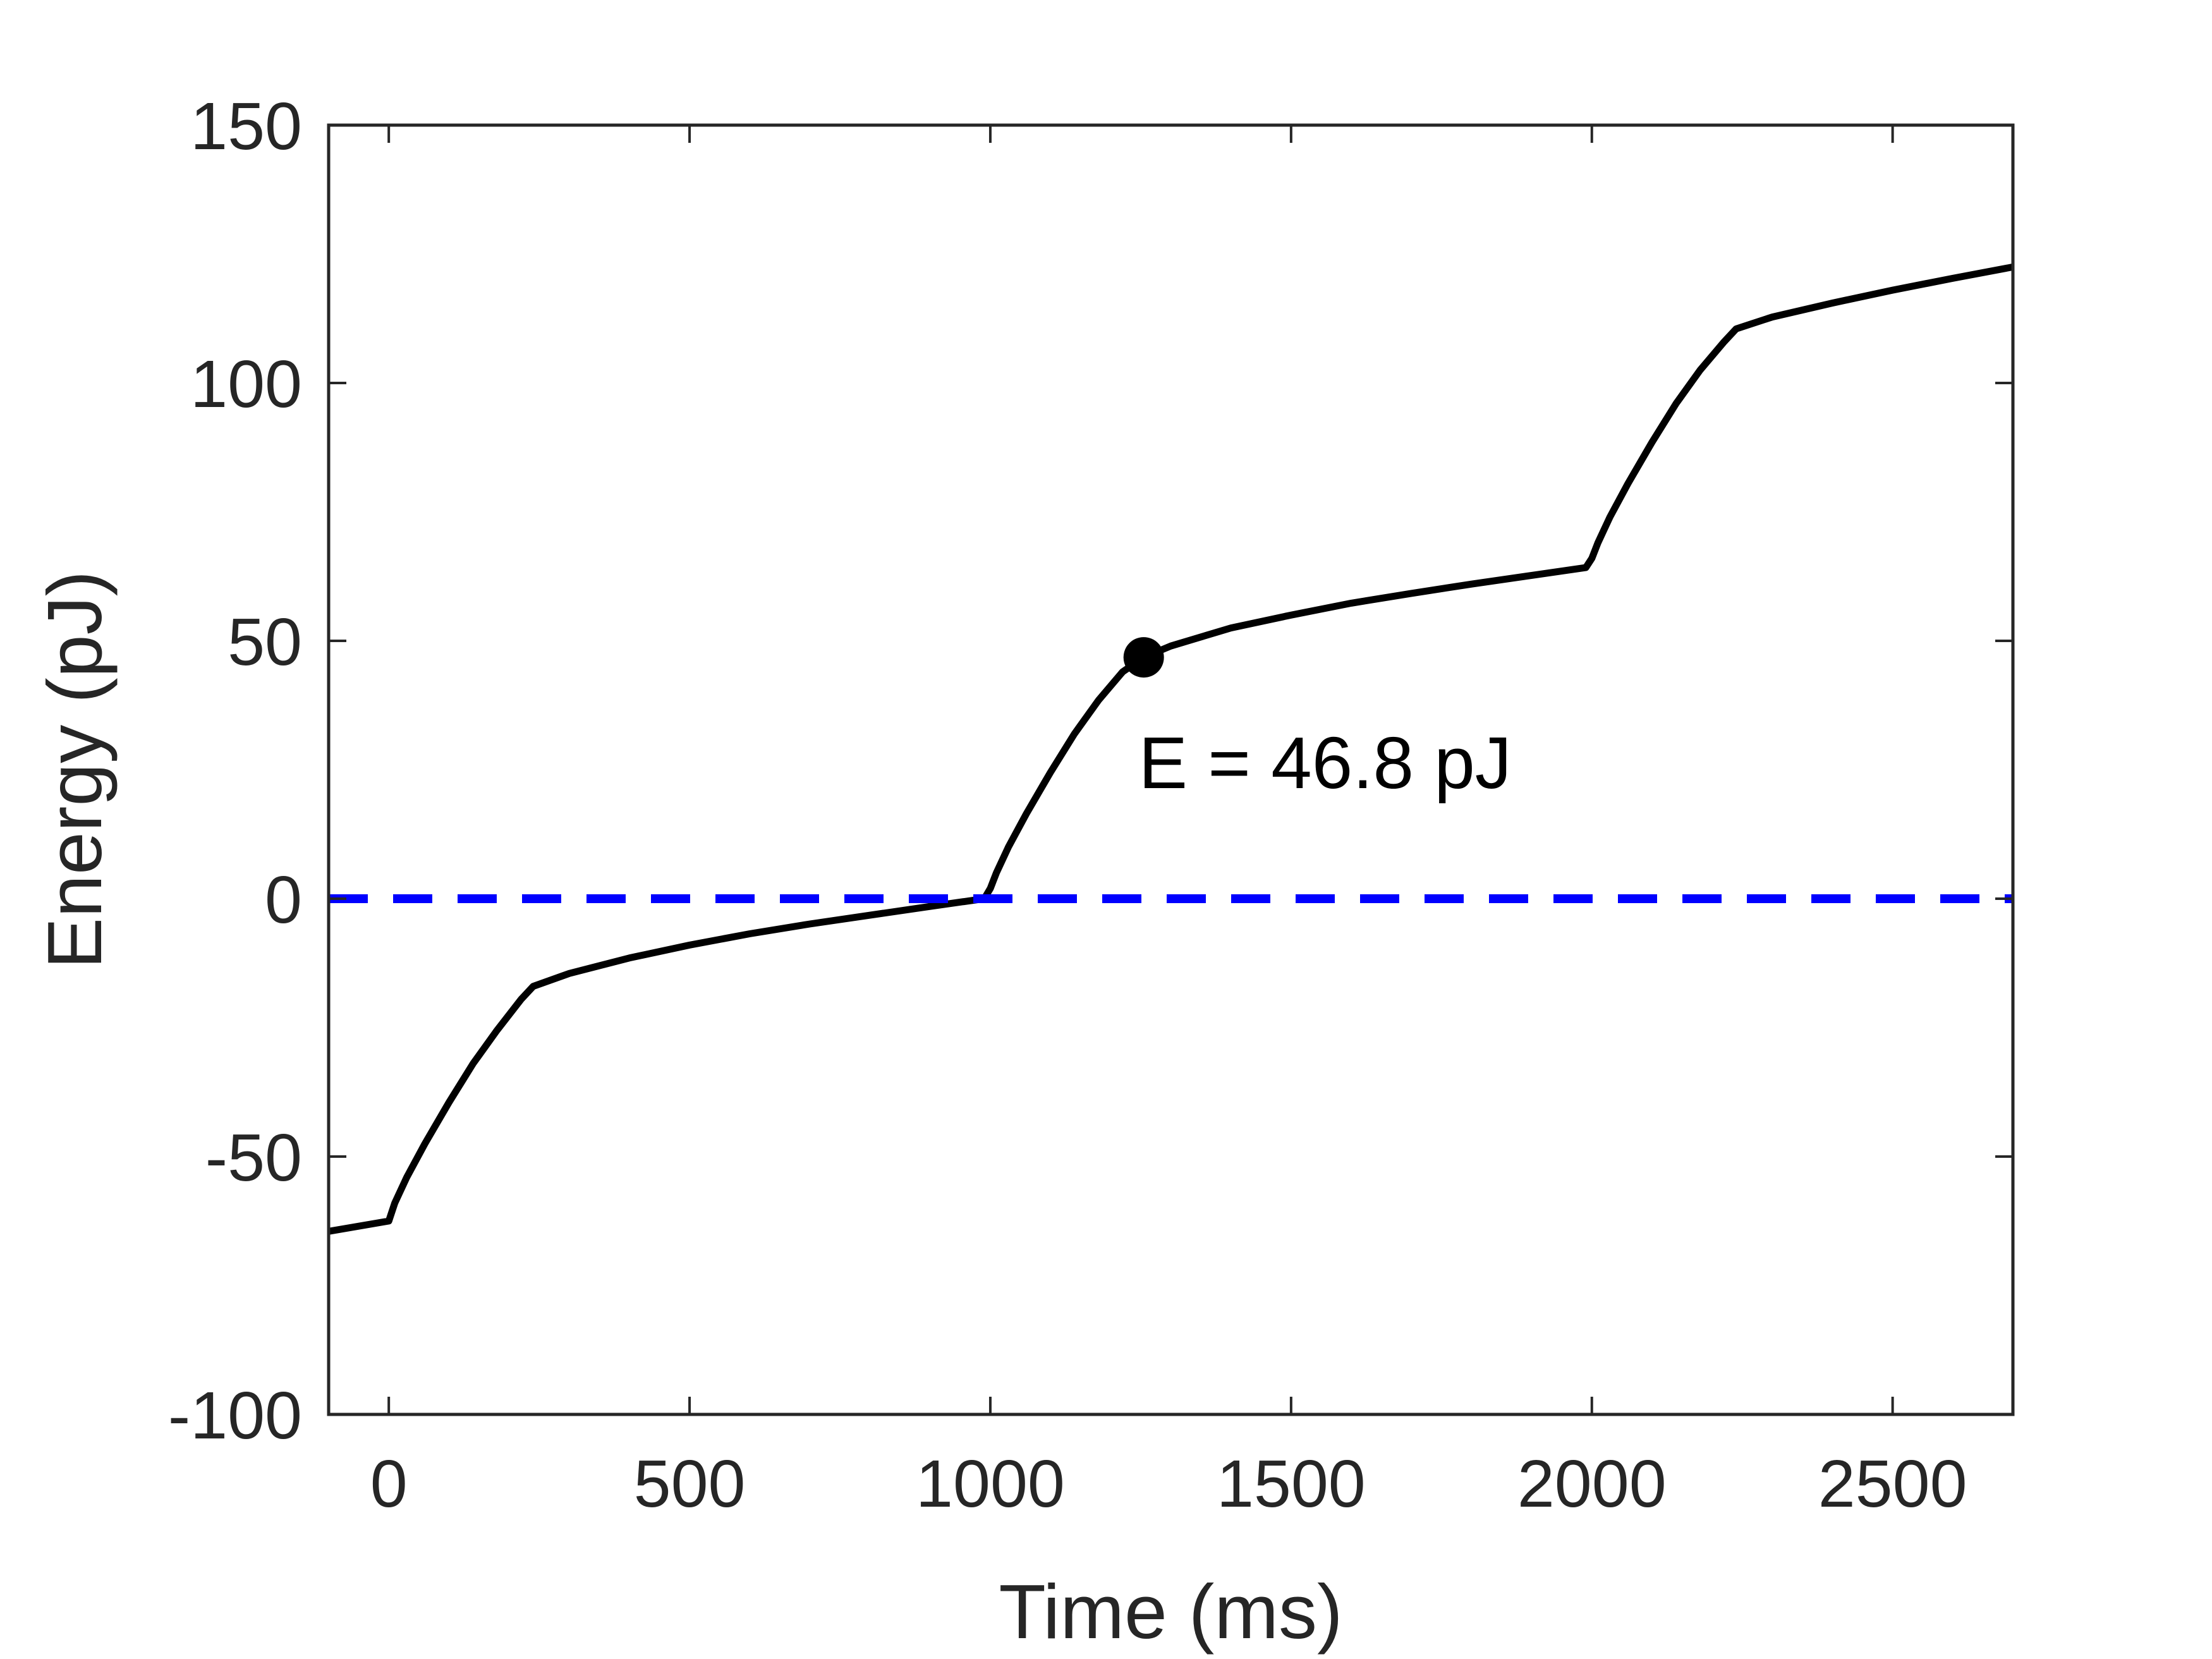 The height and width of the screenshot is (1659, 2212). Describe the element at coordinates (1143, 657) in the screenshot. I see `annotation-marker` at that location.